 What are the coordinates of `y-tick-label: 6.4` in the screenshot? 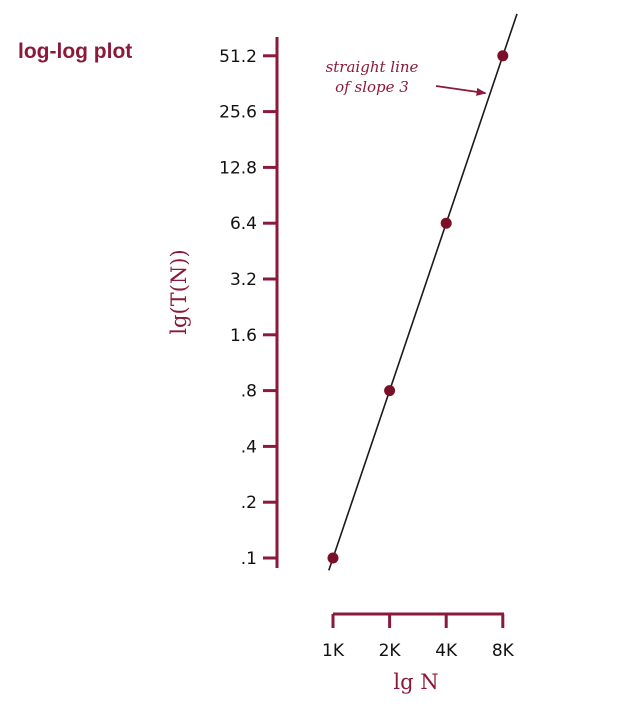 It's located at (243, 224).